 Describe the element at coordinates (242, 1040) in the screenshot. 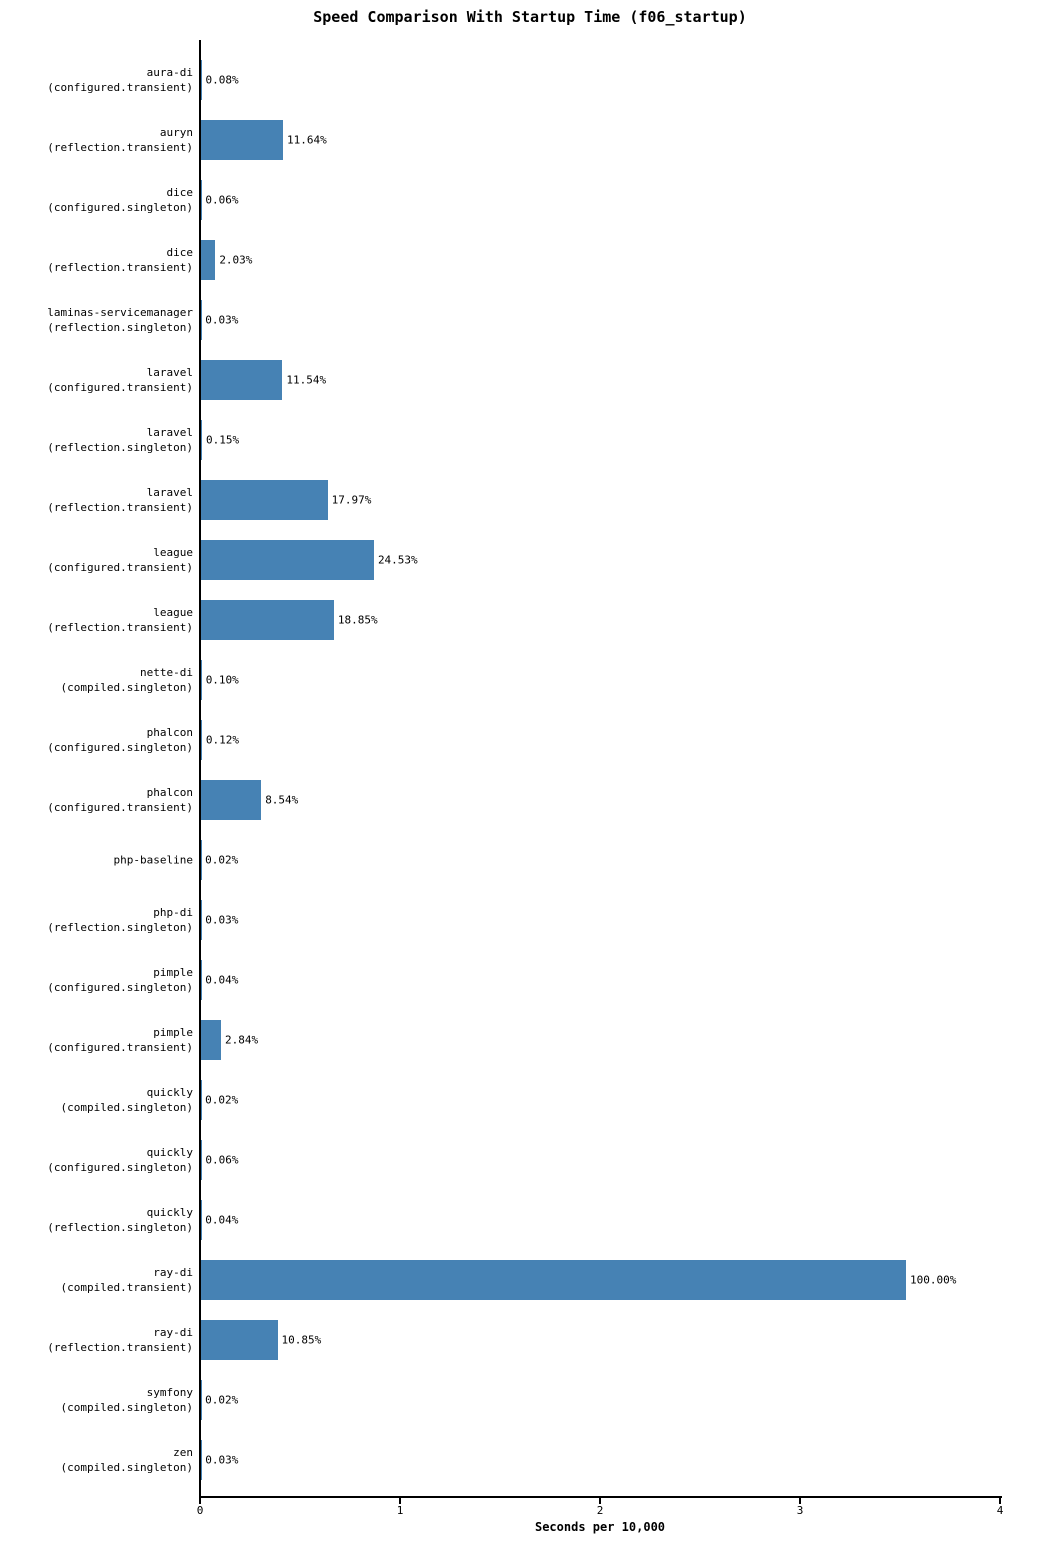

I see `value-label: 2.84%` at that location.